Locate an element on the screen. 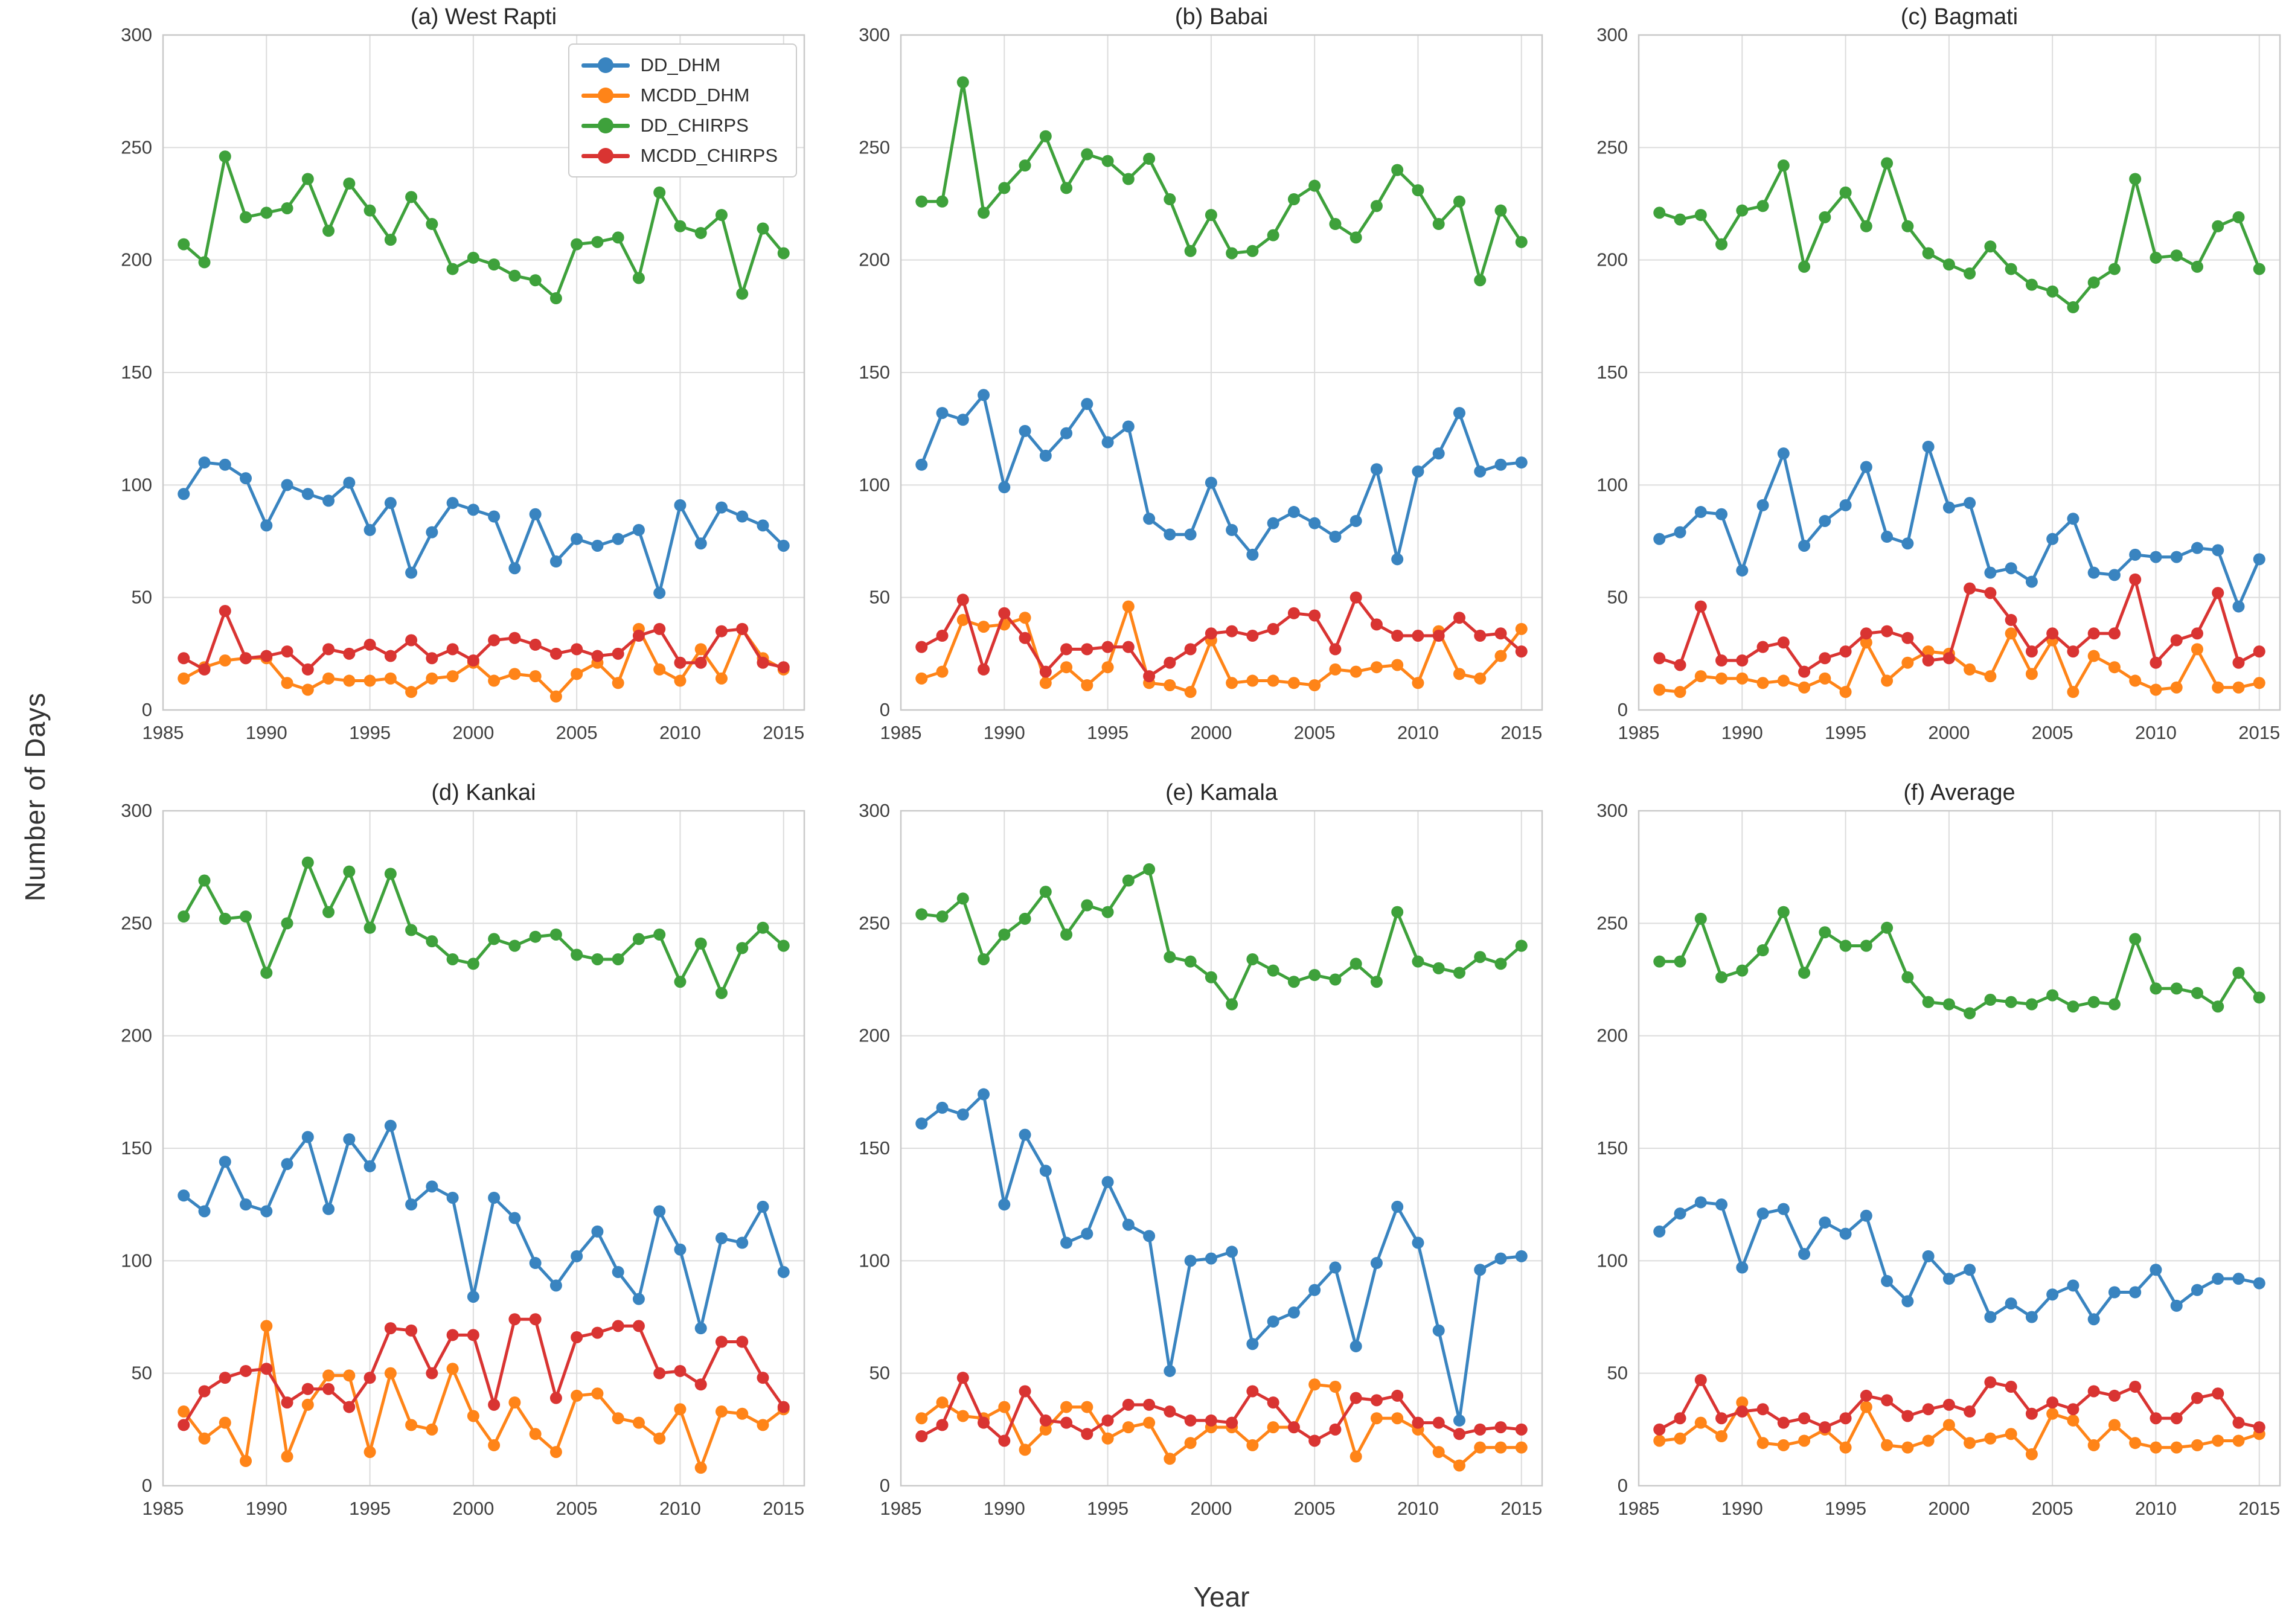 Image resolution: width=2286 pixels, height=1624 pixels. y-tick-label: 100 is located at coordinates (1612, 1260).